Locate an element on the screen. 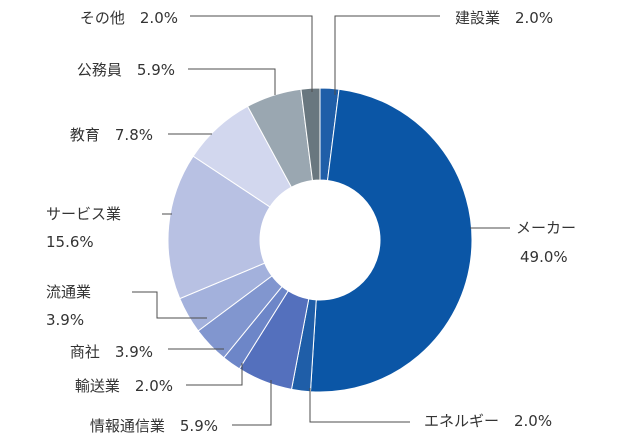 This screenshot has height=440, width=640. slice-label-5-line-0: 商社 3.9% is located at coordinates (111, 352).